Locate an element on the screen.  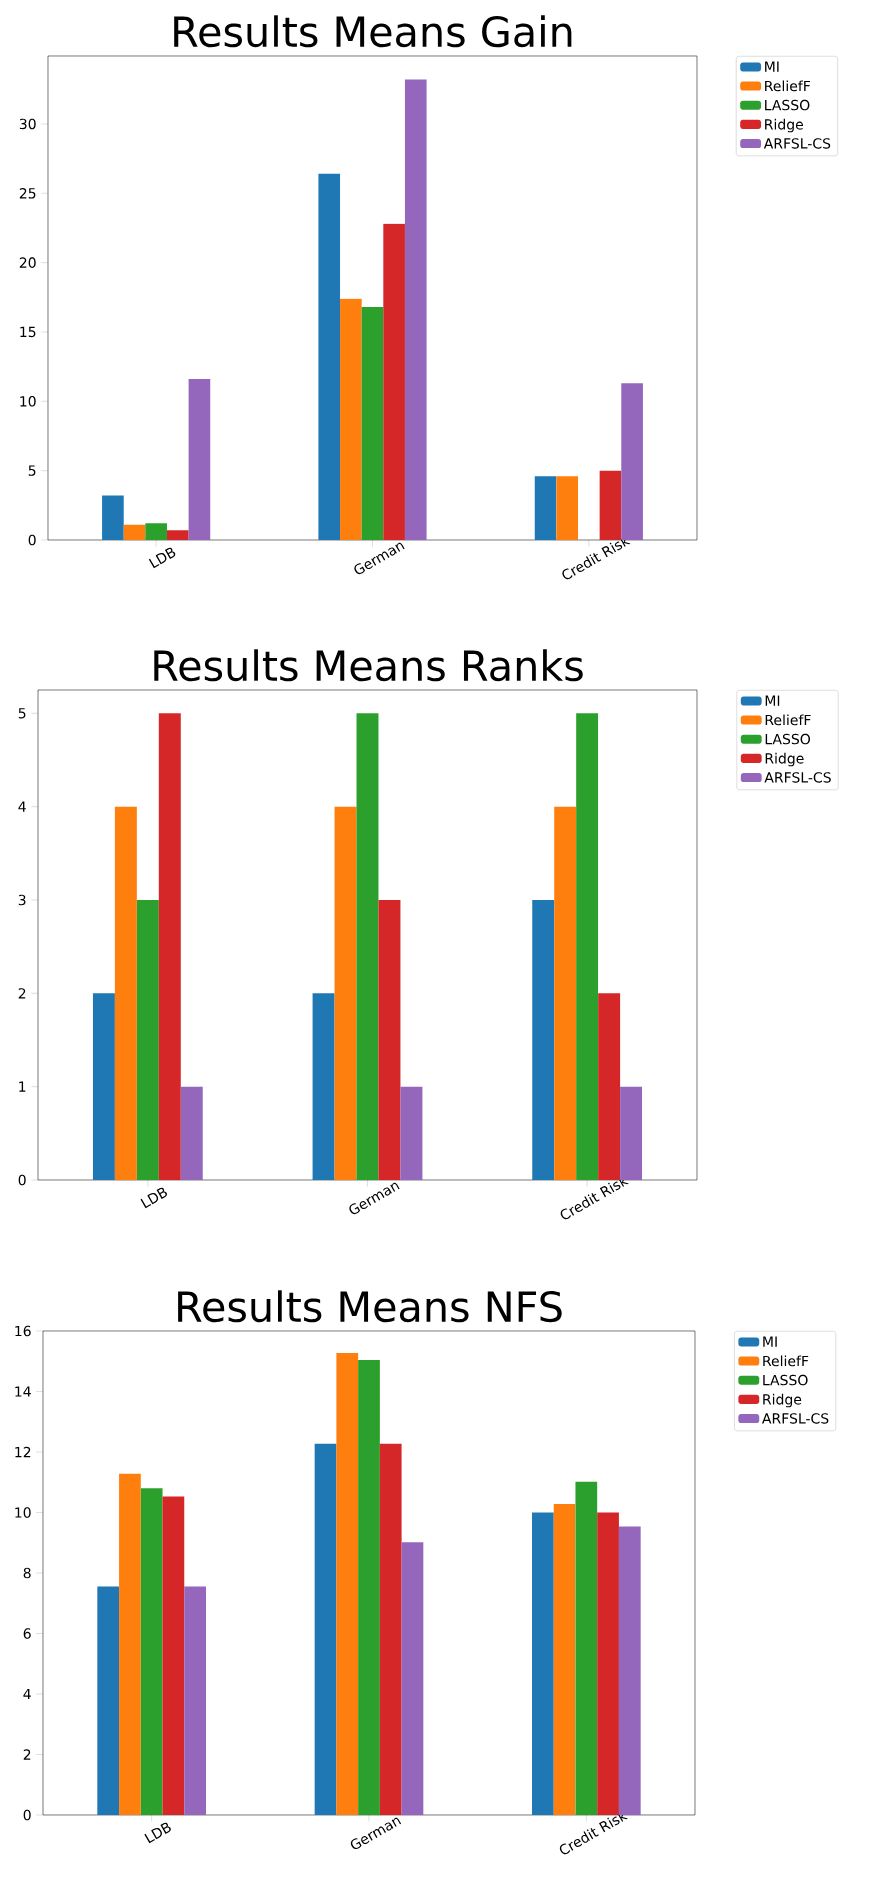
y-tick-label: 8 is located at coordinates (27, 1573).